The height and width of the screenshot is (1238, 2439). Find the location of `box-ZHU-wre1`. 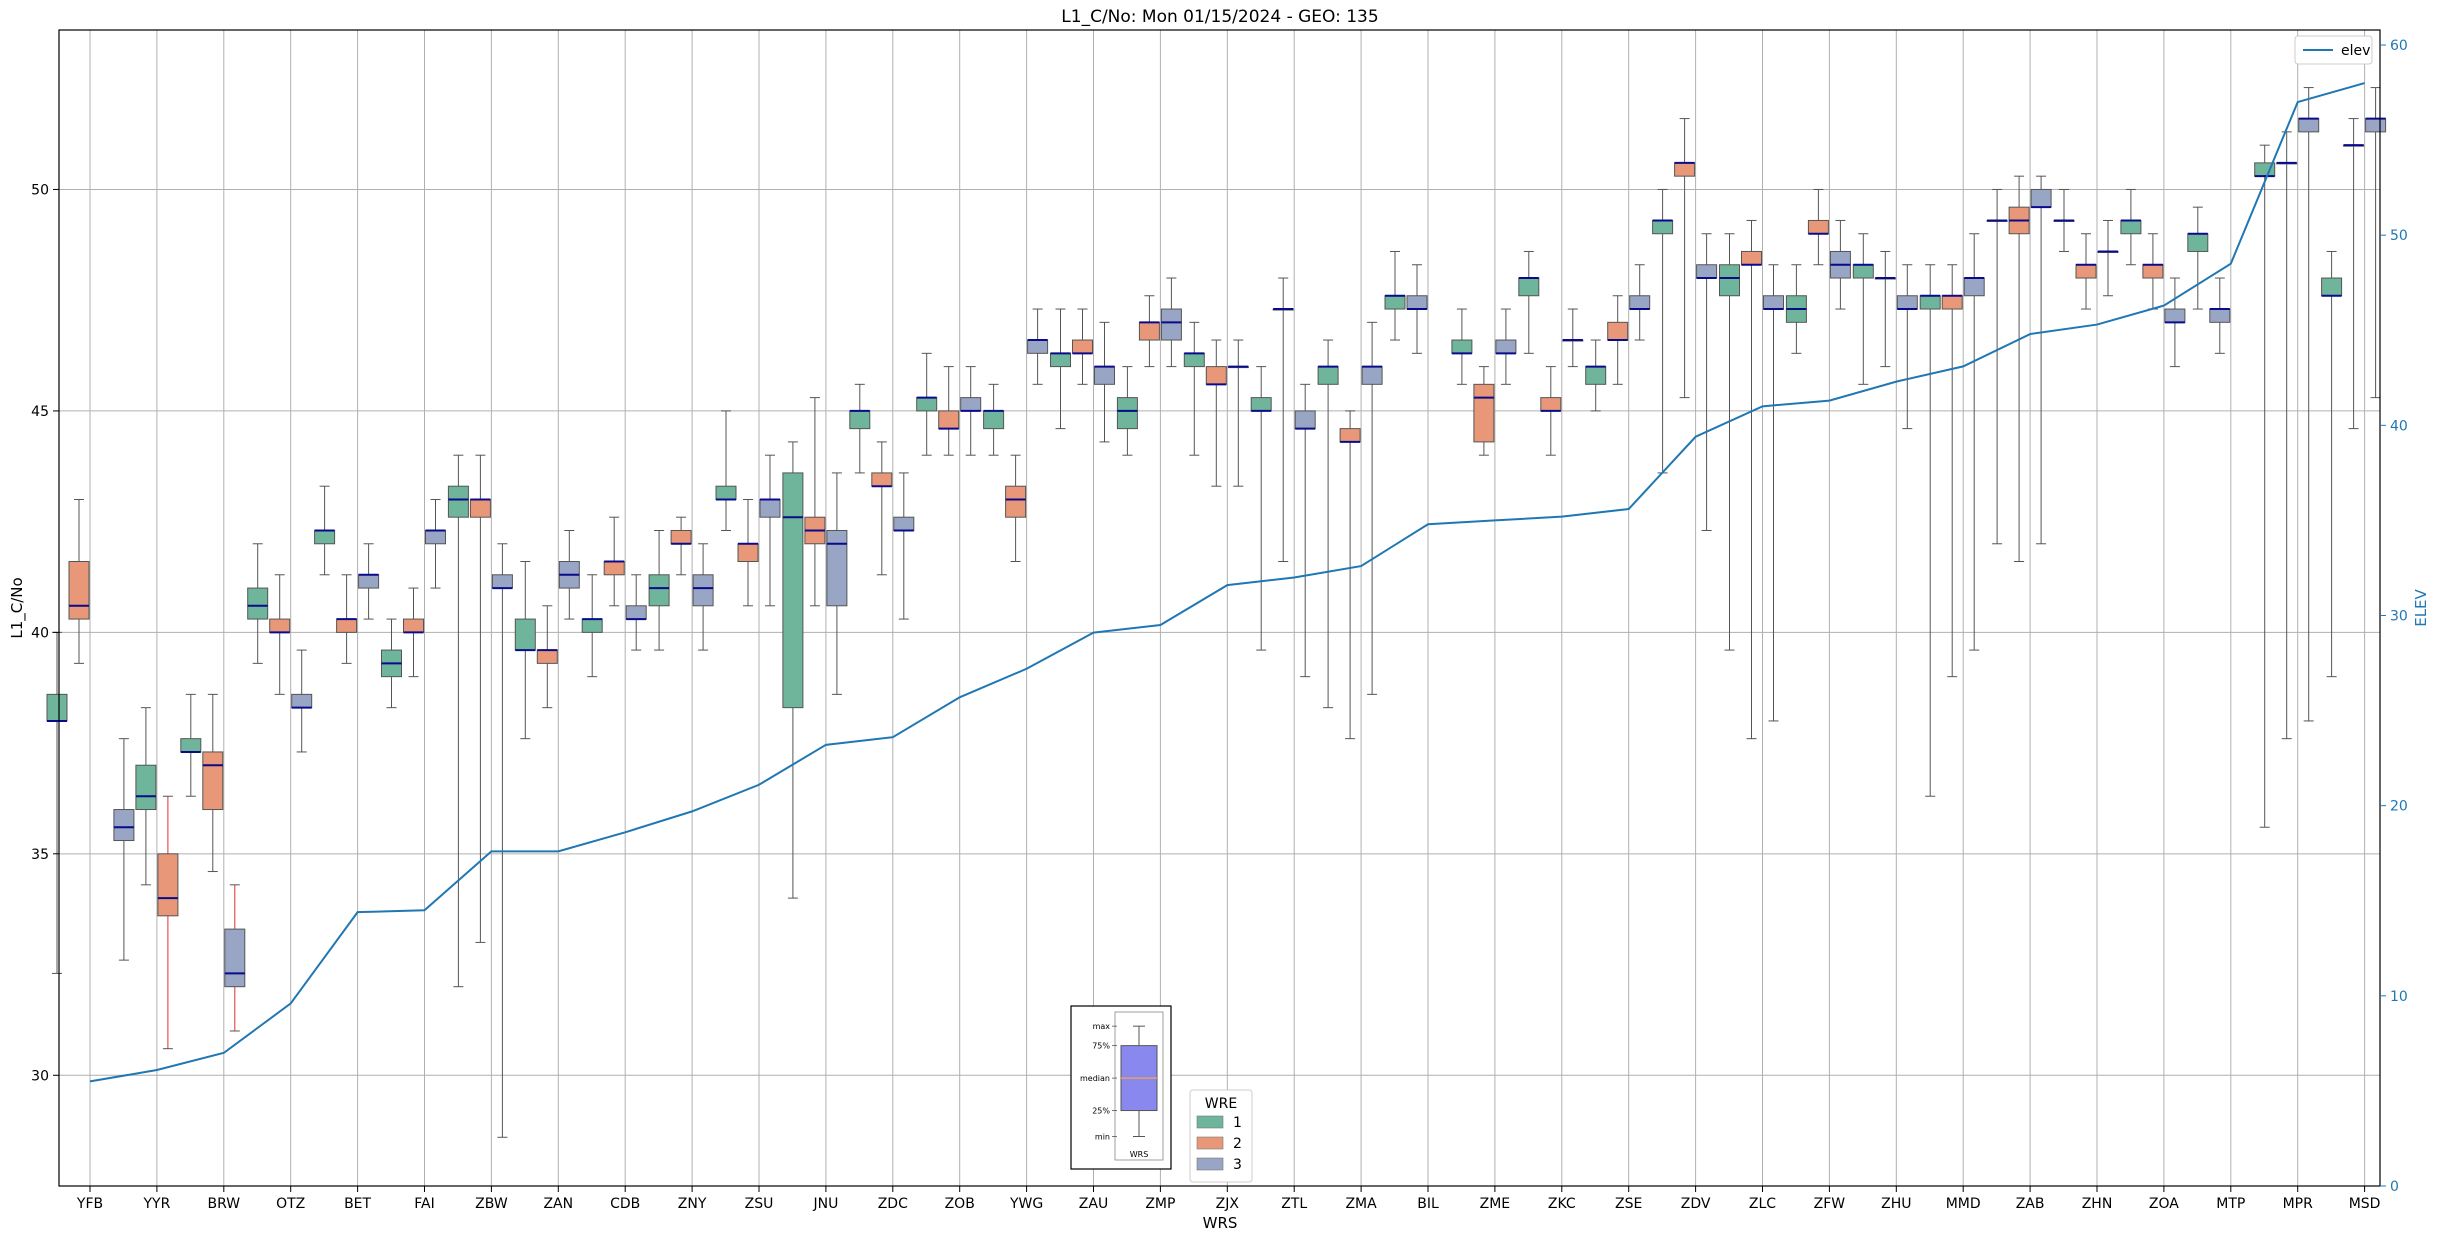

box-ZHU-wre1 is located at coordinates (1863, 309).